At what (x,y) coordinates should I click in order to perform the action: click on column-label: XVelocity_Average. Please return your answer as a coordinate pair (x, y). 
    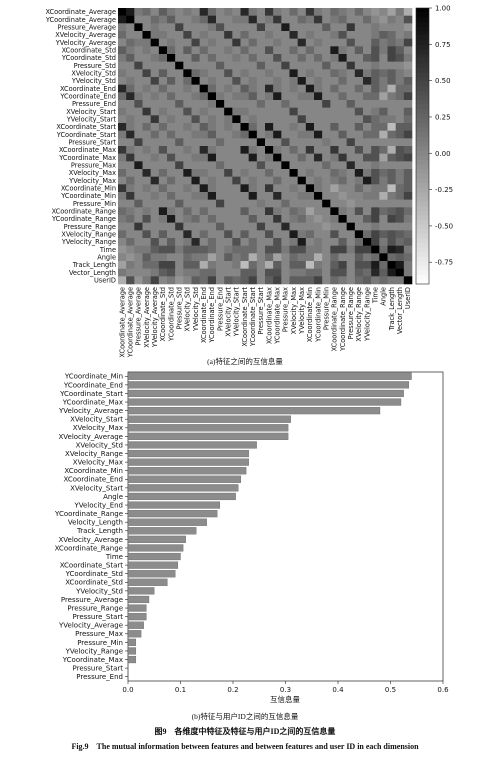
    Looking at the image, I should click on (147, 317).